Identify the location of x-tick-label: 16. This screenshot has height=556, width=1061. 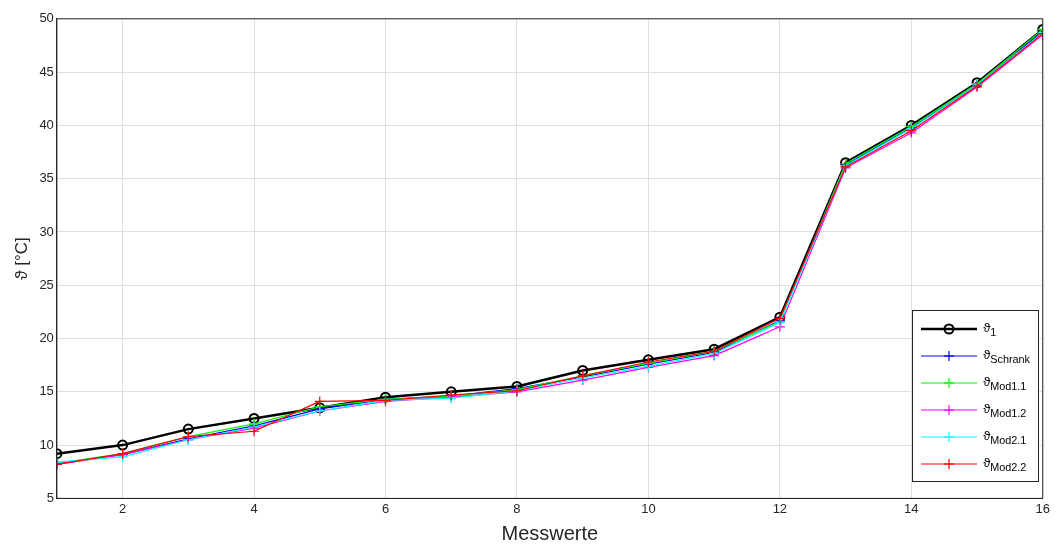
(1042, 508).